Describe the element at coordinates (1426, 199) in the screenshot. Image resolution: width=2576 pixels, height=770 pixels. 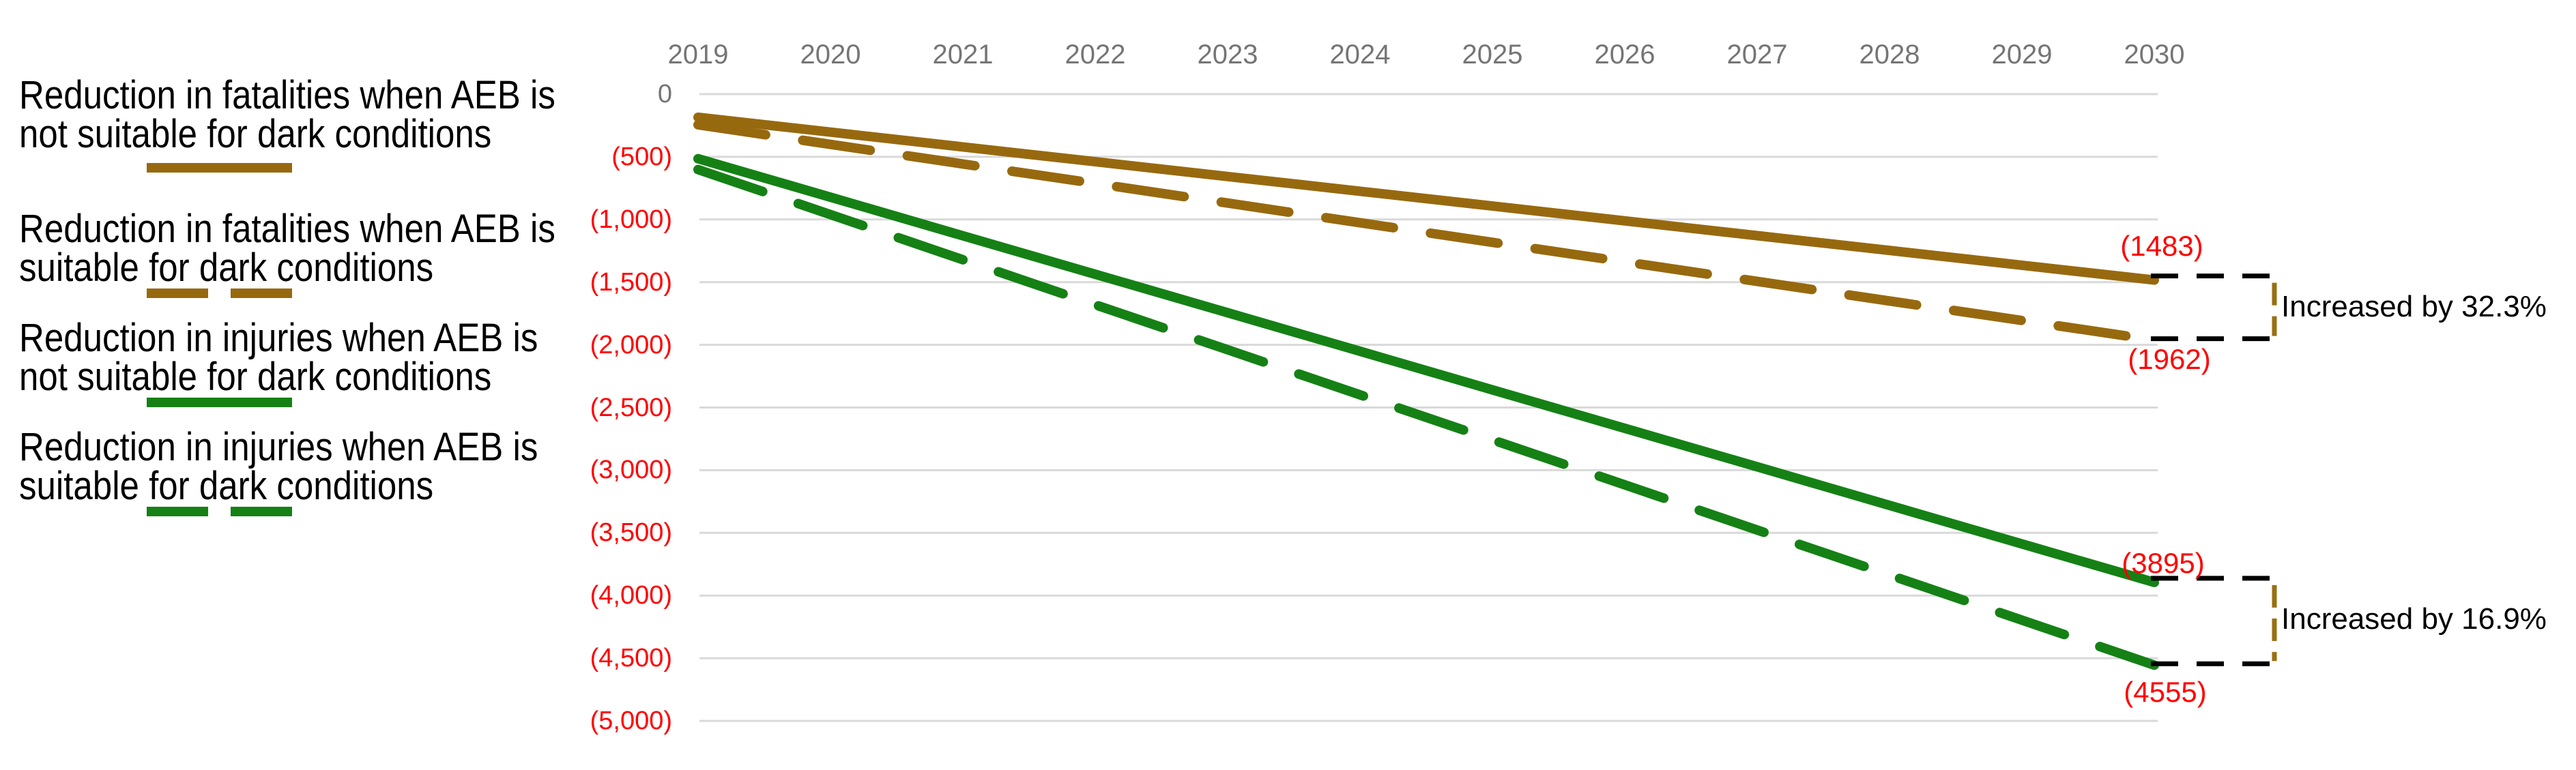
I see `series-line-fatalities-not-suitable` at that location.